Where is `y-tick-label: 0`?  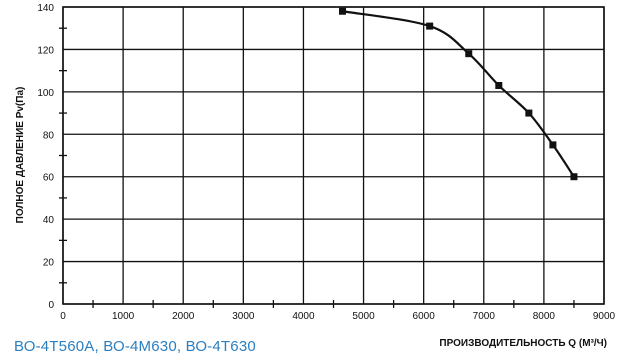
y-tick-label: 0 is located at coordinates (51, 305).